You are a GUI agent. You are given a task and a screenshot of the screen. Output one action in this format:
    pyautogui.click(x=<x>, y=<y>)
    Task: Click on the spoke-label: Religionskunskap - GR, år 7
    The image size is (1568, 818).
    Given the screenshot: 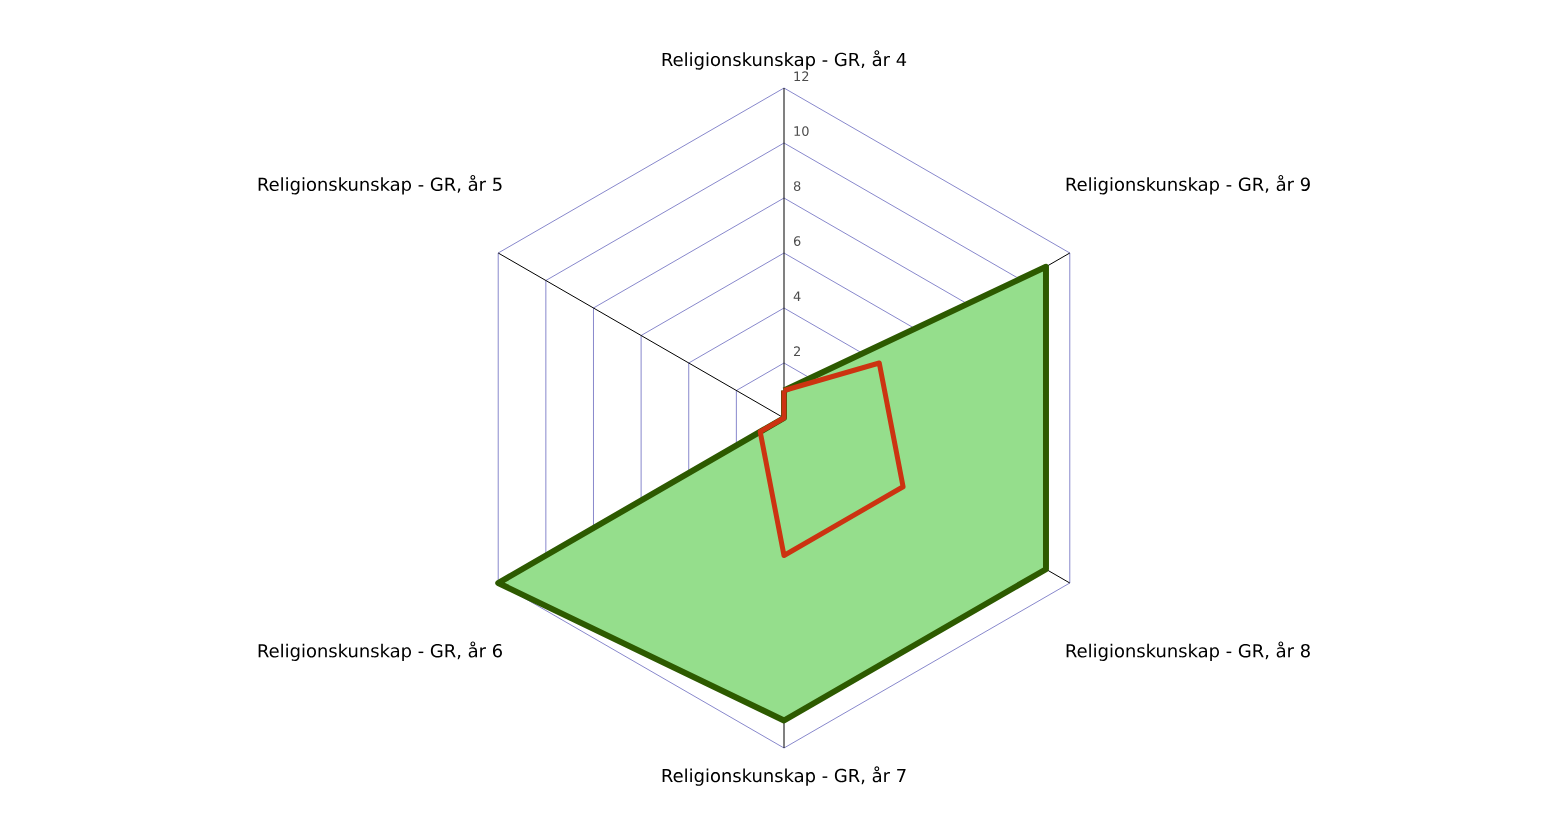 What is the action you would take?
    pyautogui.click(x=784, y=776)
    